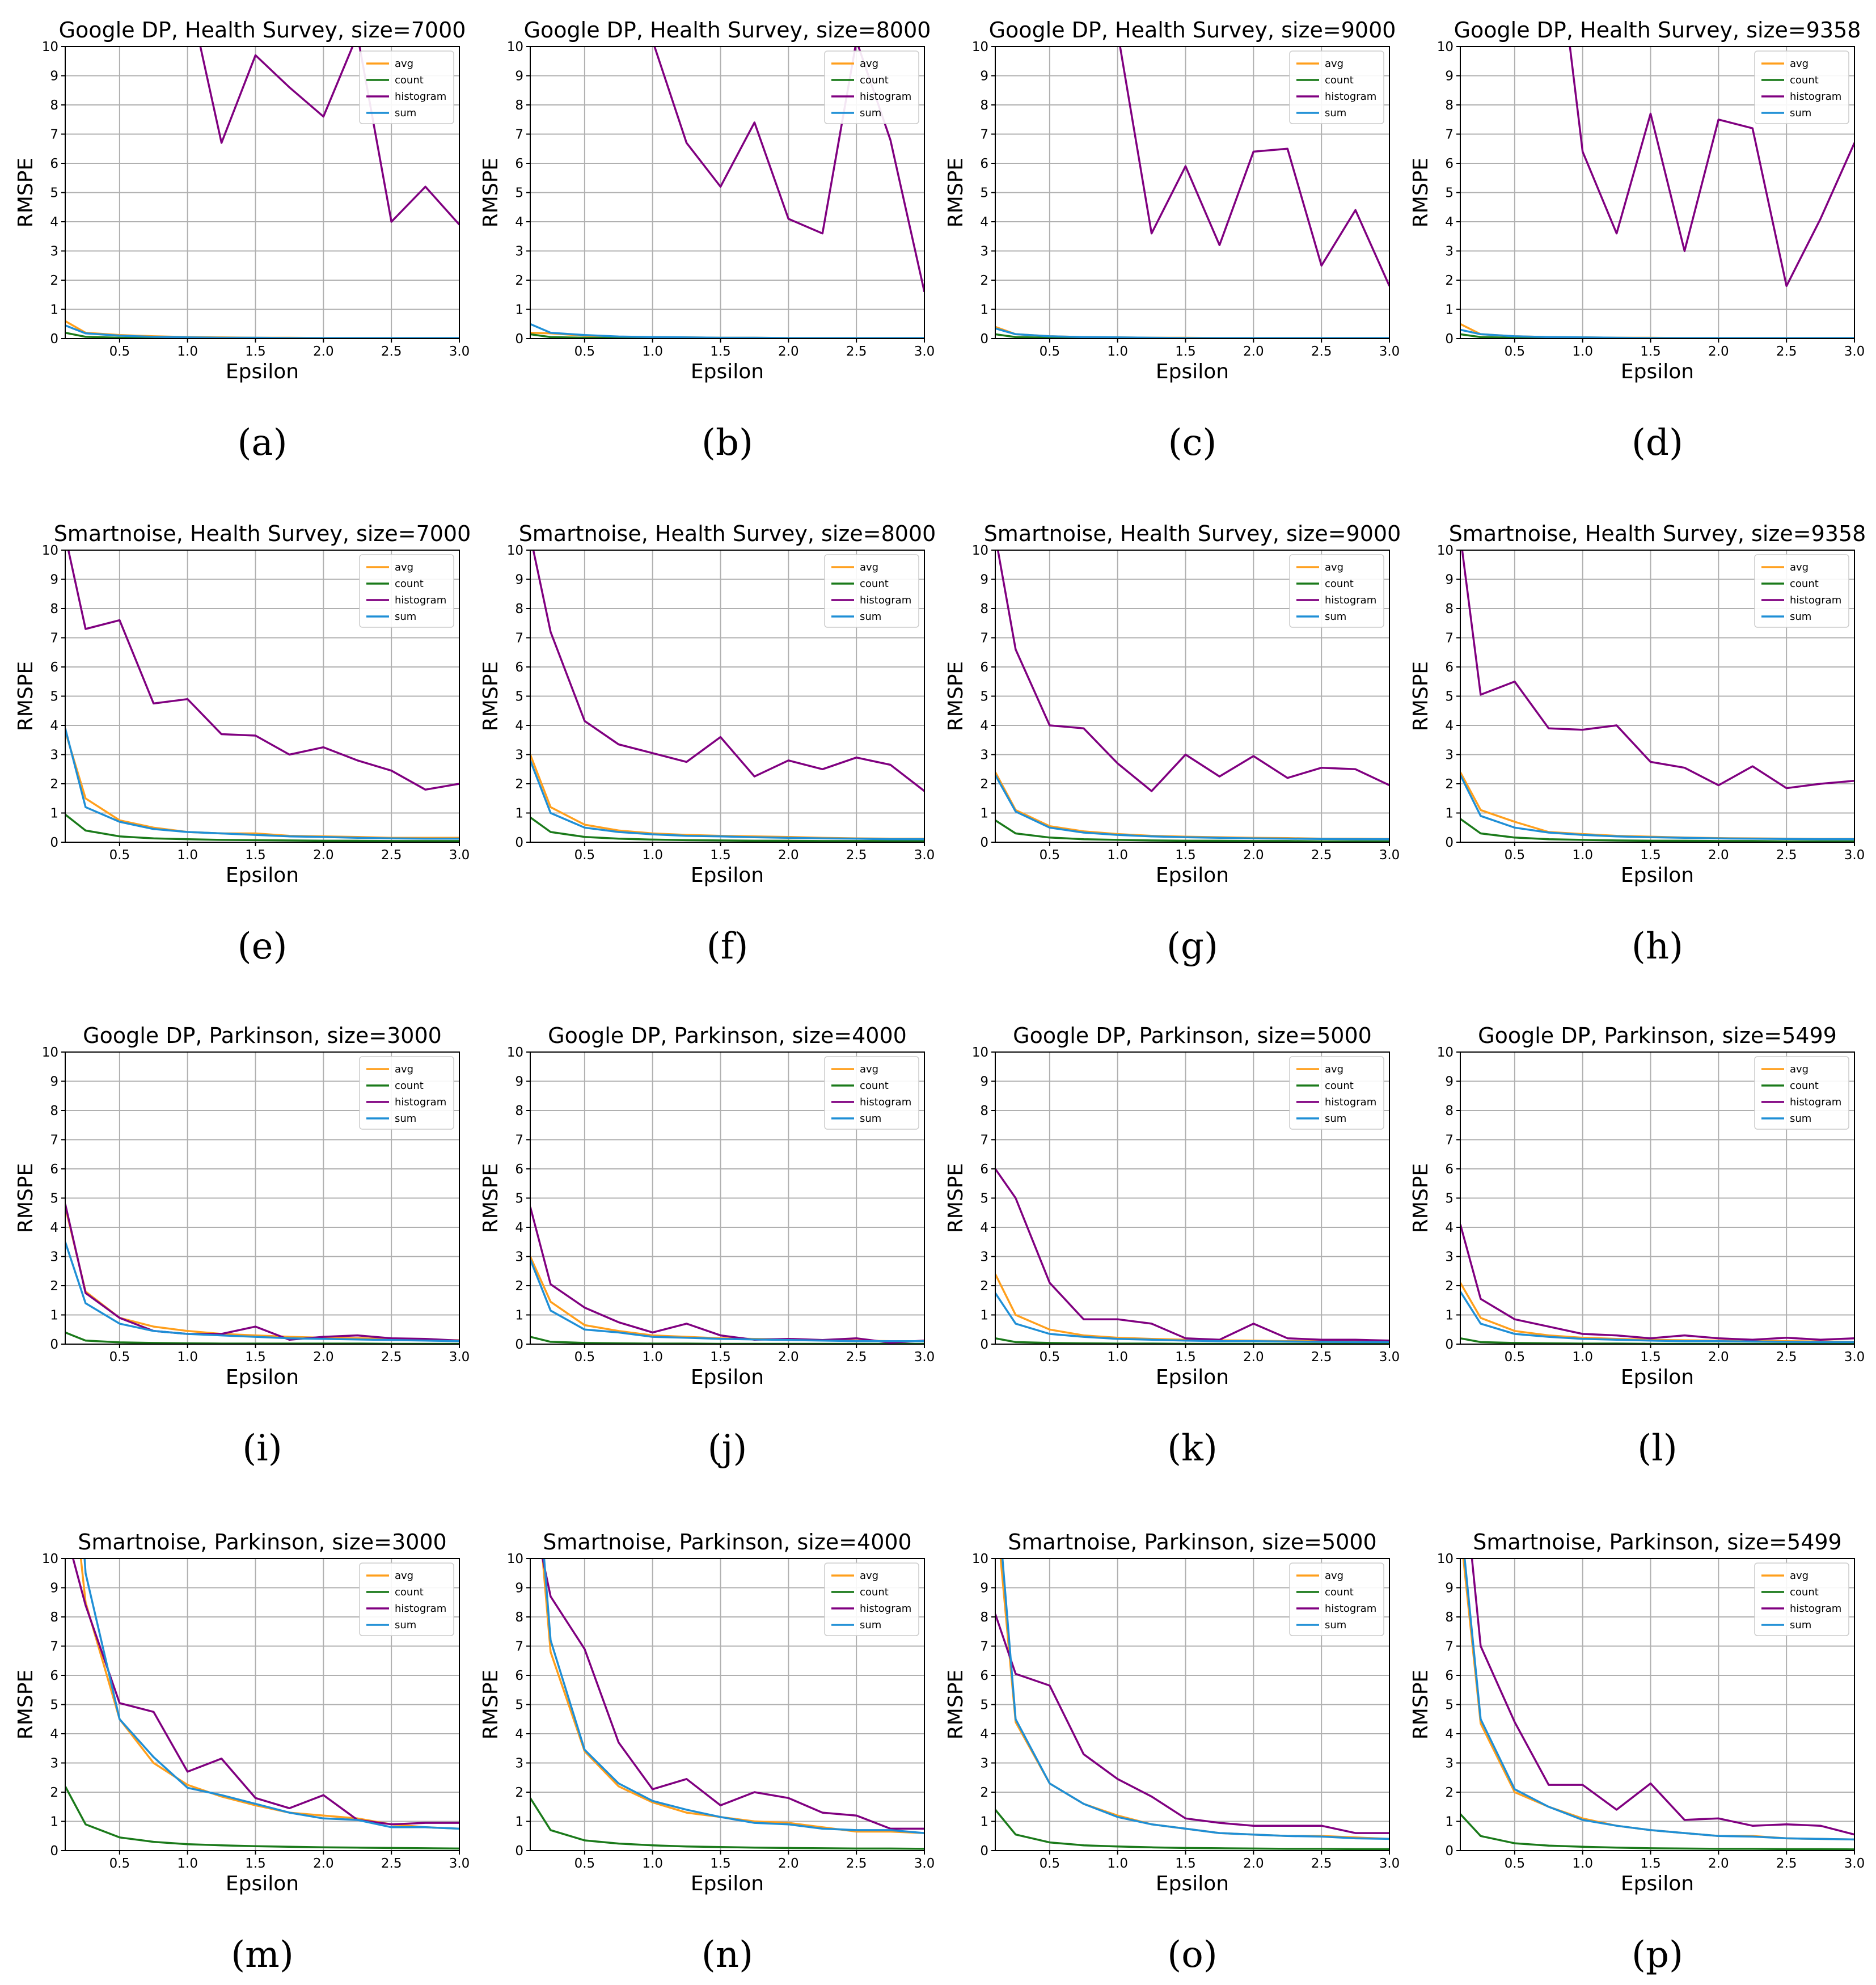 The height and width of the screenshot is (1985, 1876). What do you see at coordinates (1658, 947) in the screenshot?
I see `subfigure-caption: (h)` at bounding box center [1658, 947].